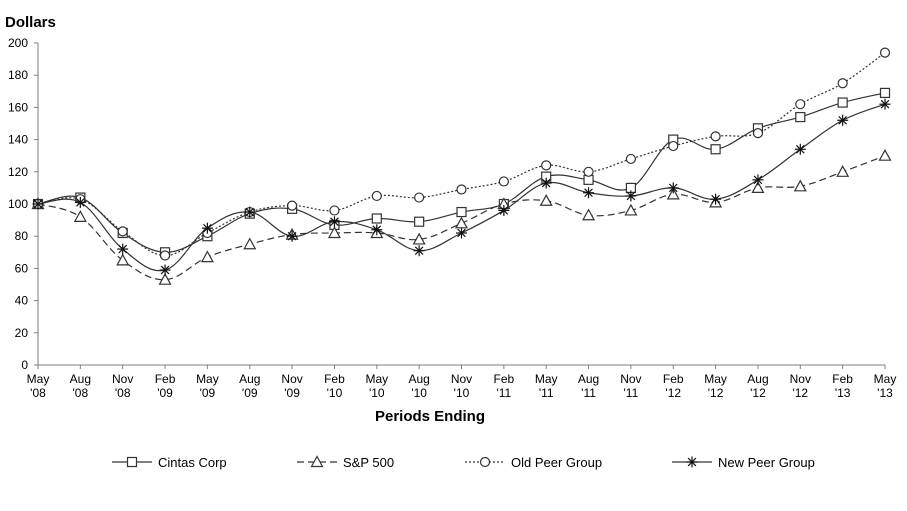 The height and width of the screenshot is (511, 907). I want to click on y-tick-label: 40, so click(22, 301).